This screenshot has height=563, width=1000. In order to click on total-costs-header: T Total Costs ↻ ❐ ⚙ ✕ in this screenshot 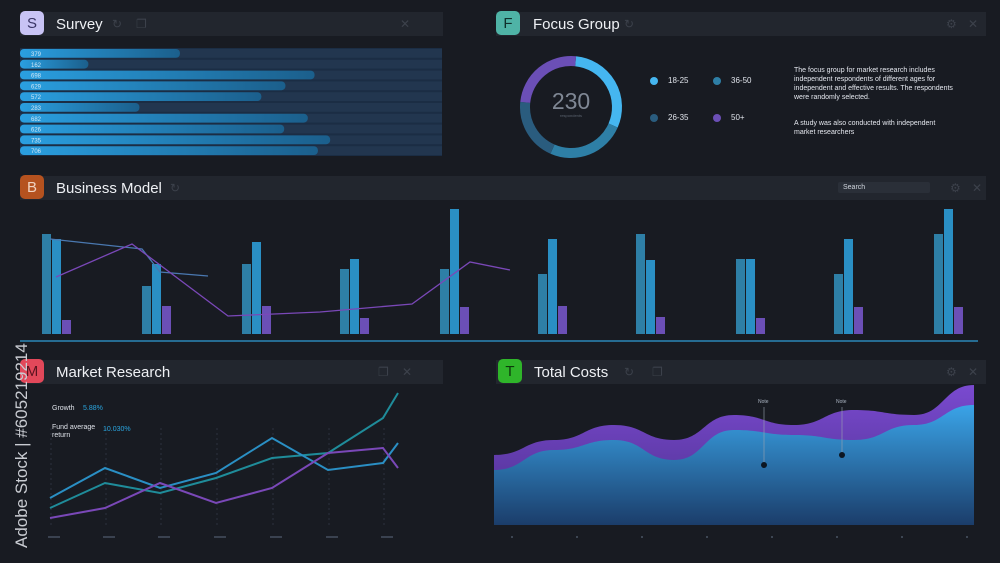, I will do `click(741, 371)`.